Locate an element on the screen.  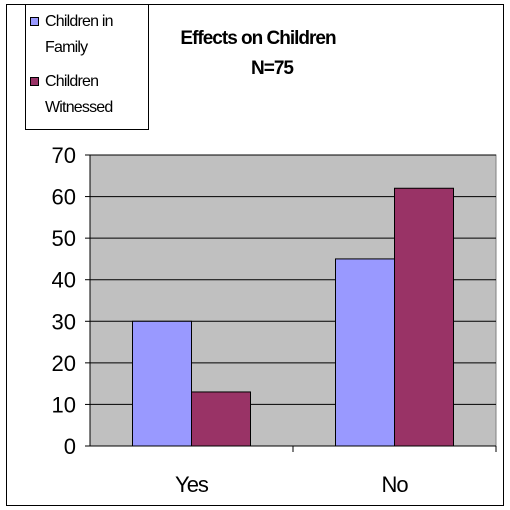
y-tick-label: 60 is located at coordinates (64, 197).